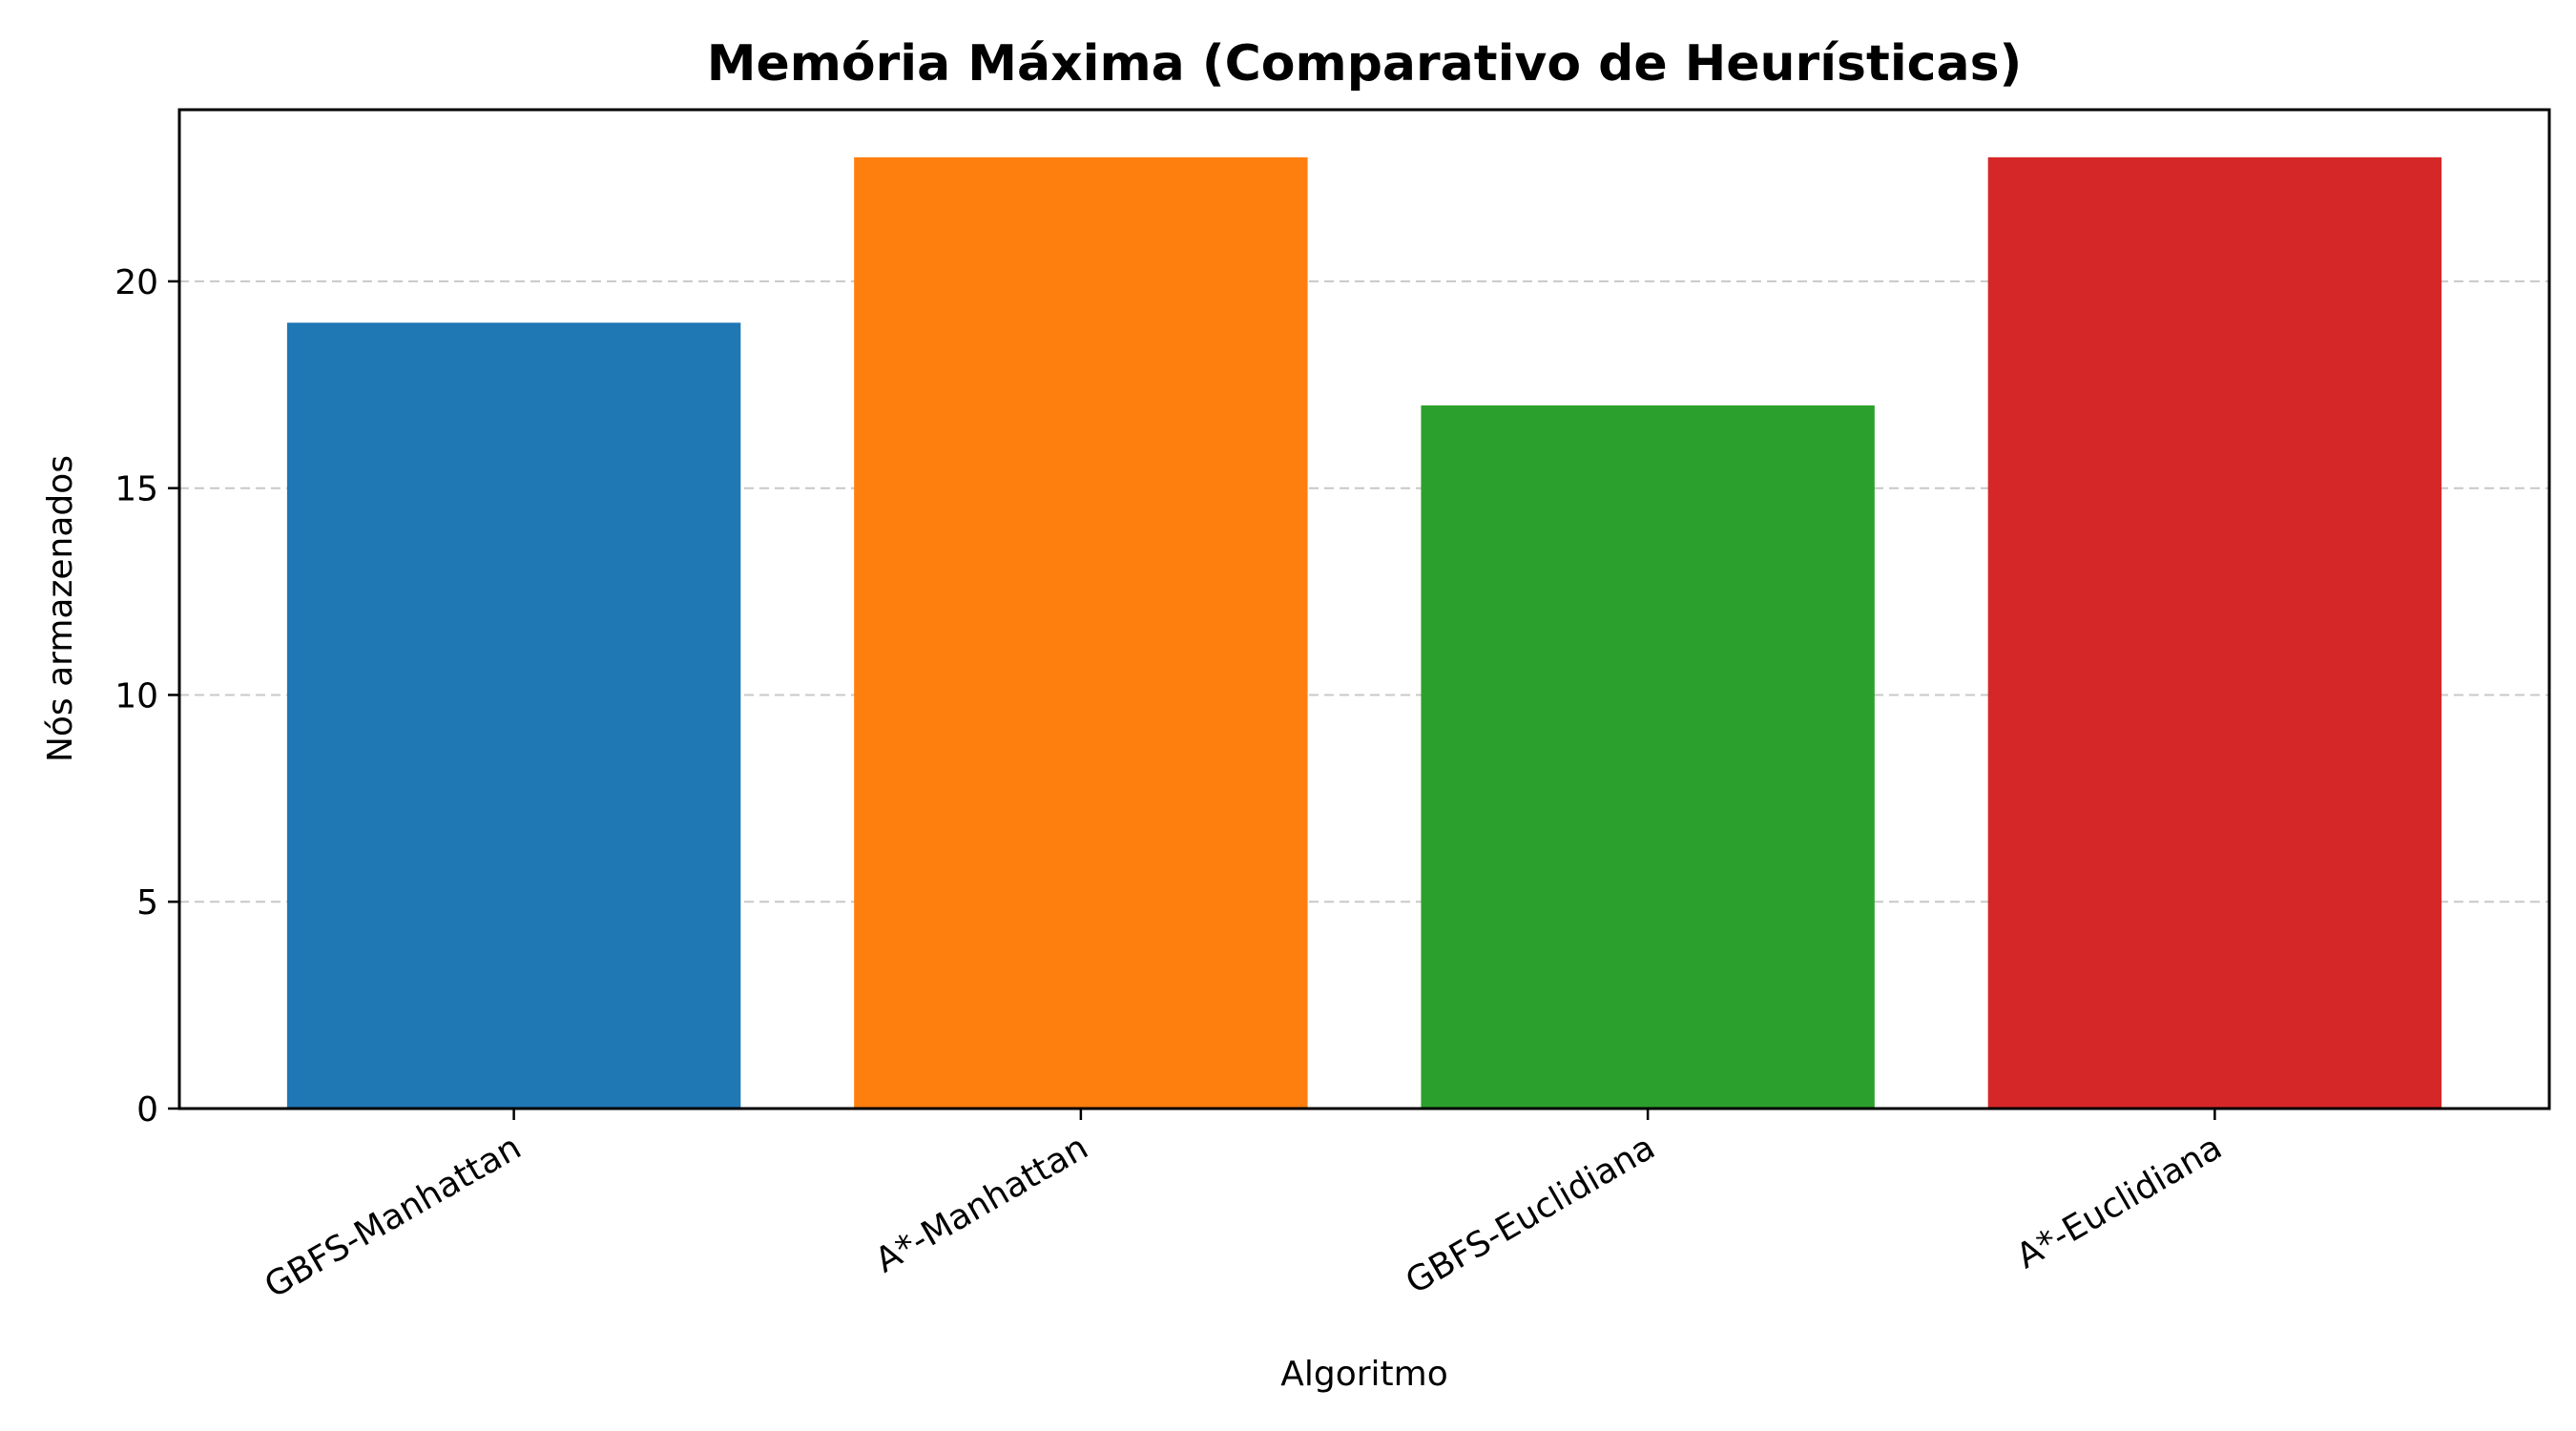 This screenshot has width=2576, height=1431. What do you see at coordinates (2214, 632) in the screenshot?
I see `bar-a-euclidiana` at bounding box center [2214, 632].